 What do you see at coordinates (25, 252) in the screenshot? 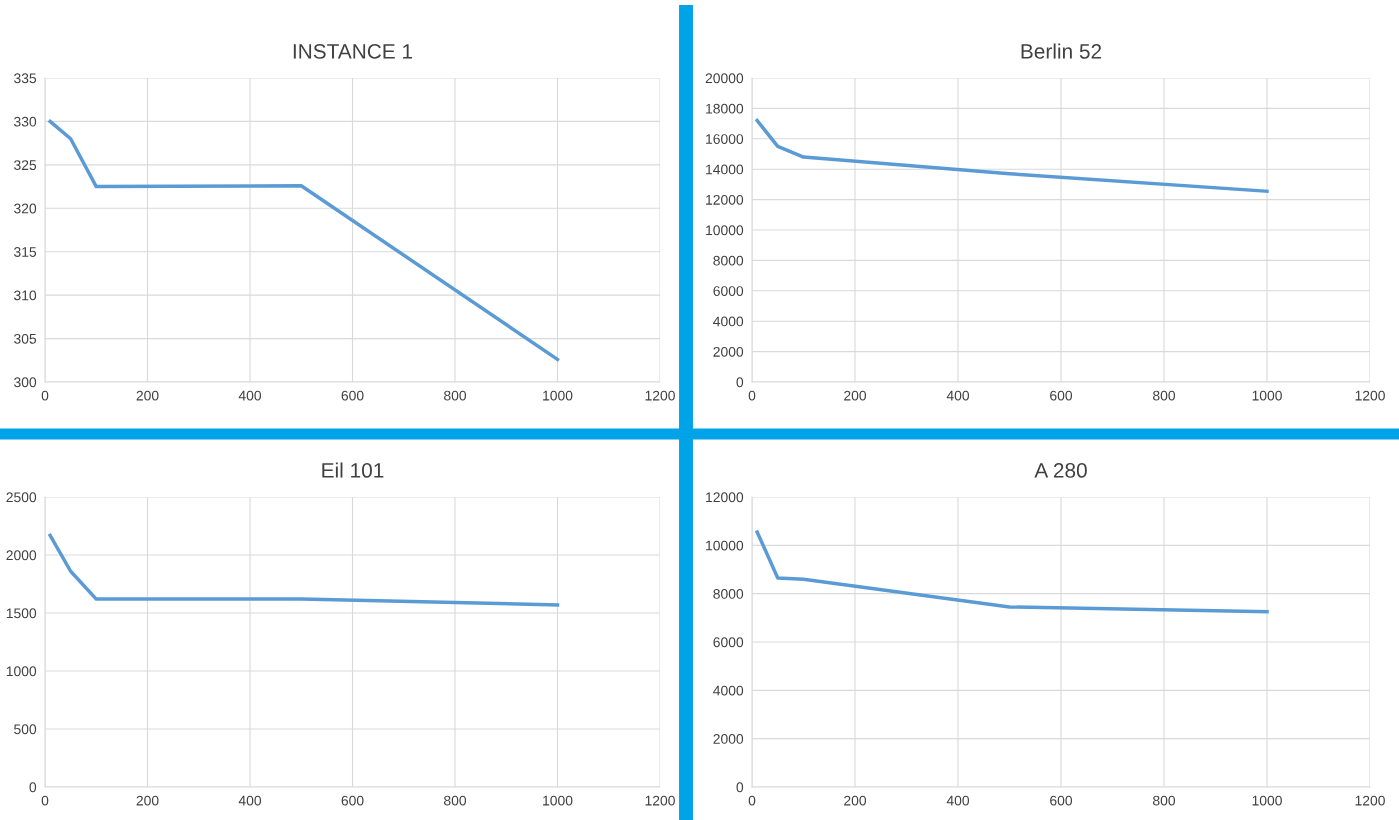
I see `y-tick-label: 315` at bounding box center [25, 252].